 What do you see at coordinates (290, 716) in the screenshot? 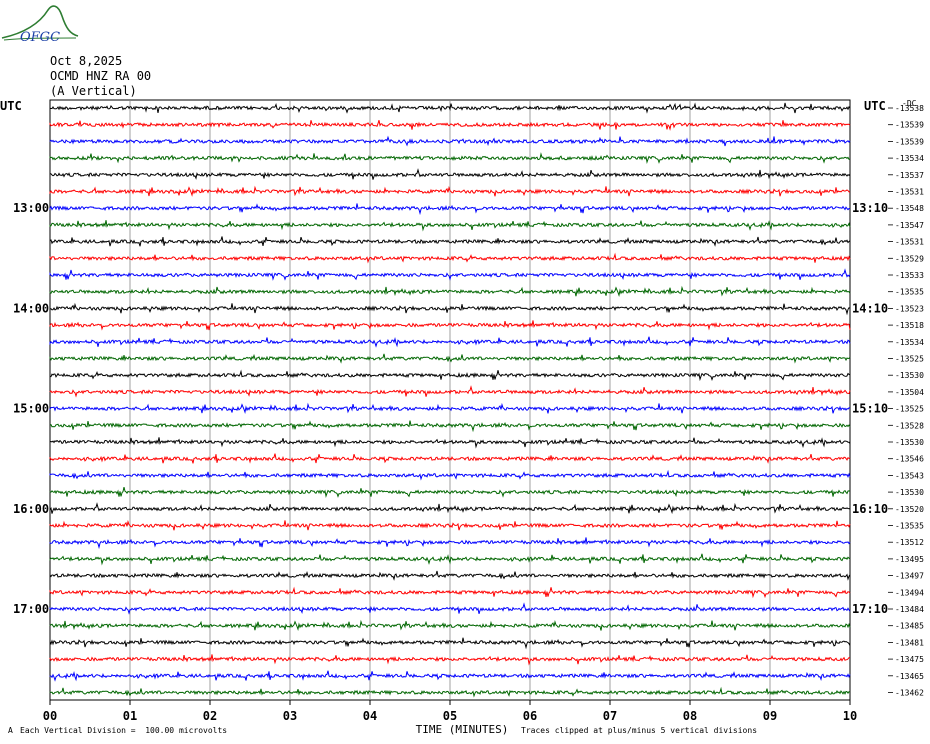
I see `x-tick-label: 03` at bounding box center [290, 716].